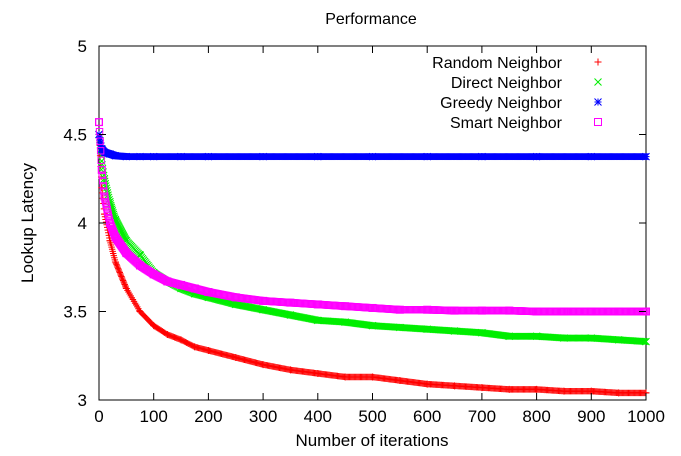  Describe the element at coordinates (82, 400) in the screenshot. I see `y-tick-label: 3` at that location.